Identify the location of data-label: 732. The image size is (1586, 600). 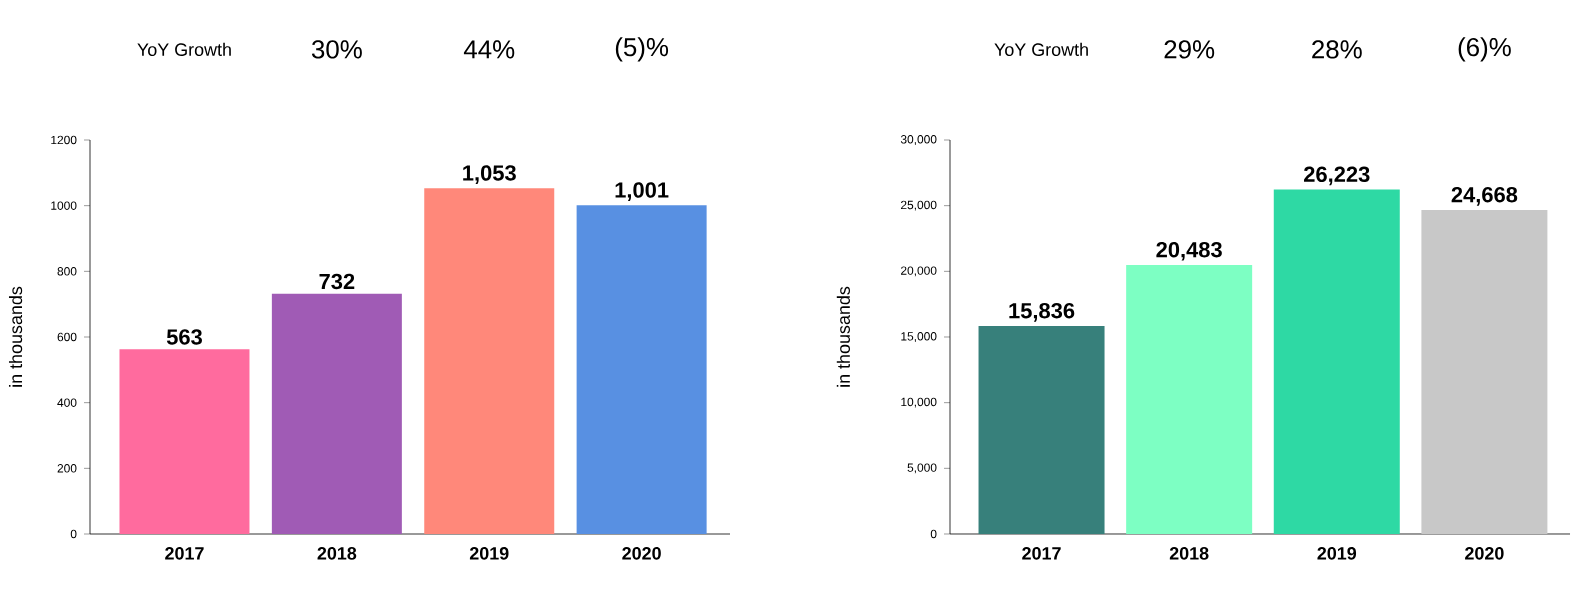
(337, 281).